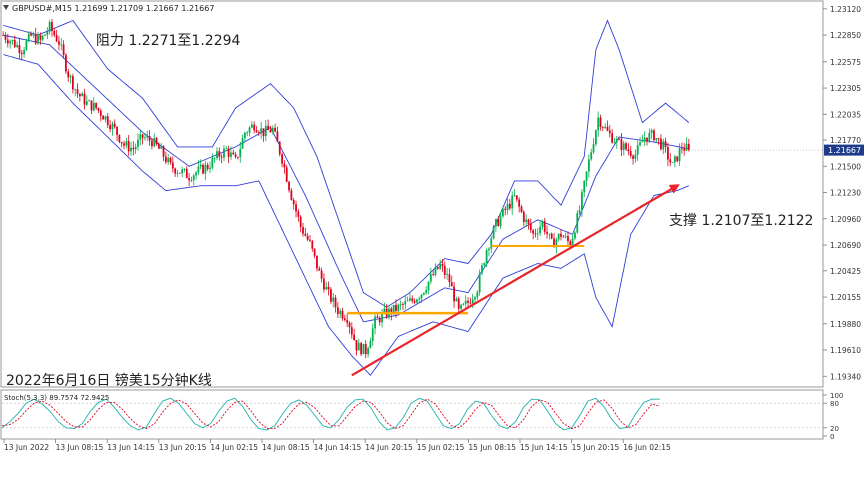 The width and height of the screenshot is (865, 480). Describe the element at coordinates (80, 447) in the screenshot. I see `time-tick-label: 13 Jun 08:15` at that location.